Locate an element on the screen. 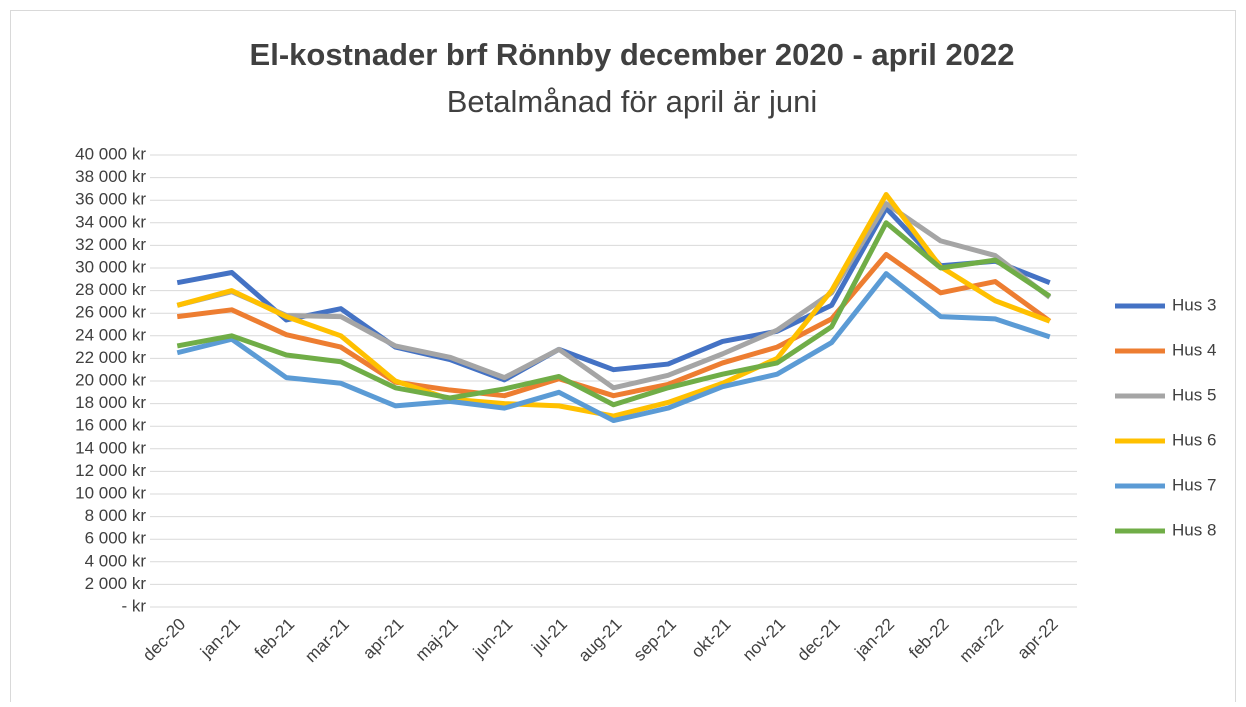 The image size is (1246, 707). y-tick-label: 2 000 kr is located at coordinates (116, 583).